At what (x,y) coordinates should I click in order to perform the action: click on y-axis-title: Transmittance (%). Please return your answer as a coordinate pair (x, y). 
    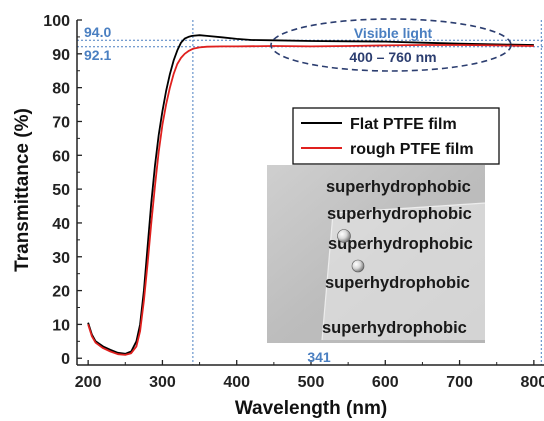
    Looking at the image, I should click on (22, 190).